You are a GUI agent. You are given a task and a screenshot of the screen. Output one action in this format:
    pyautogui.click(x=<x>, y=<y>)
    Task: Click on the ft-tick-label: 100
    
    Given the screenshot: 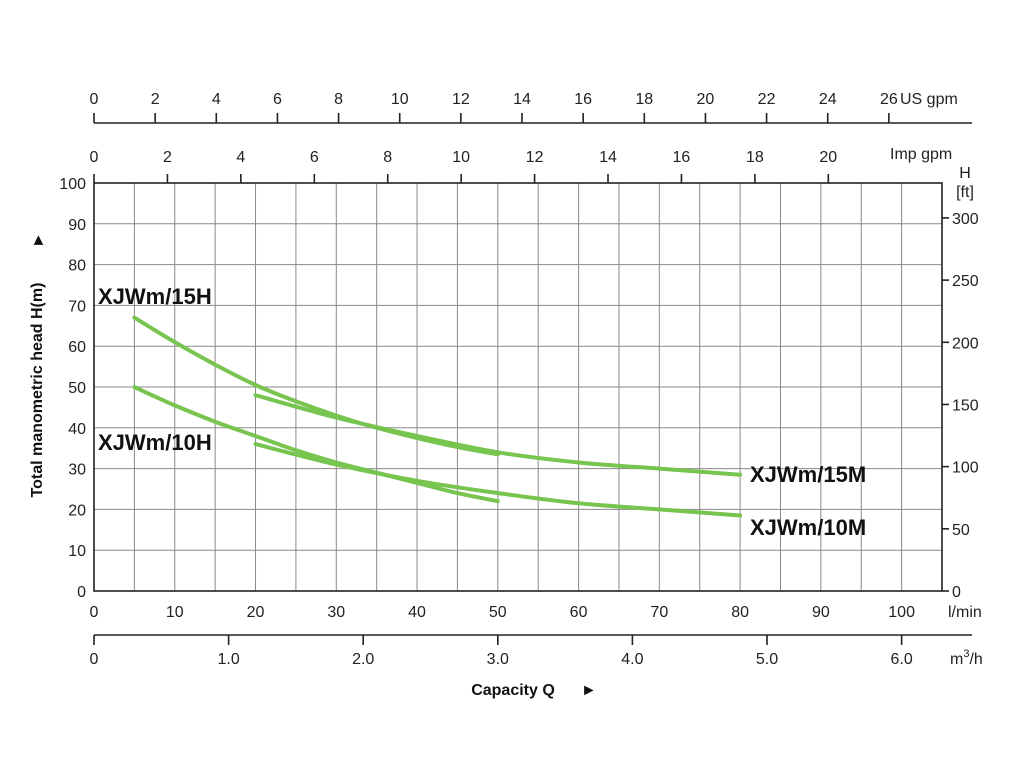 What is the action you would take?
    pyautogui.click(x=965, y=468)
    